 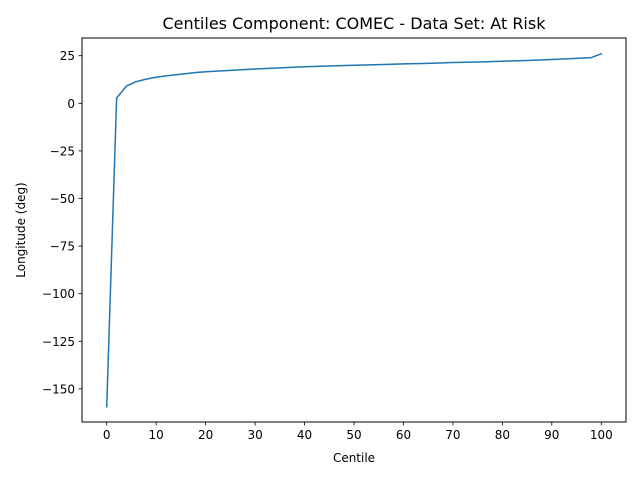 I want to click on y-axis-label: Longitude (deg), so click(x=21, y=229).